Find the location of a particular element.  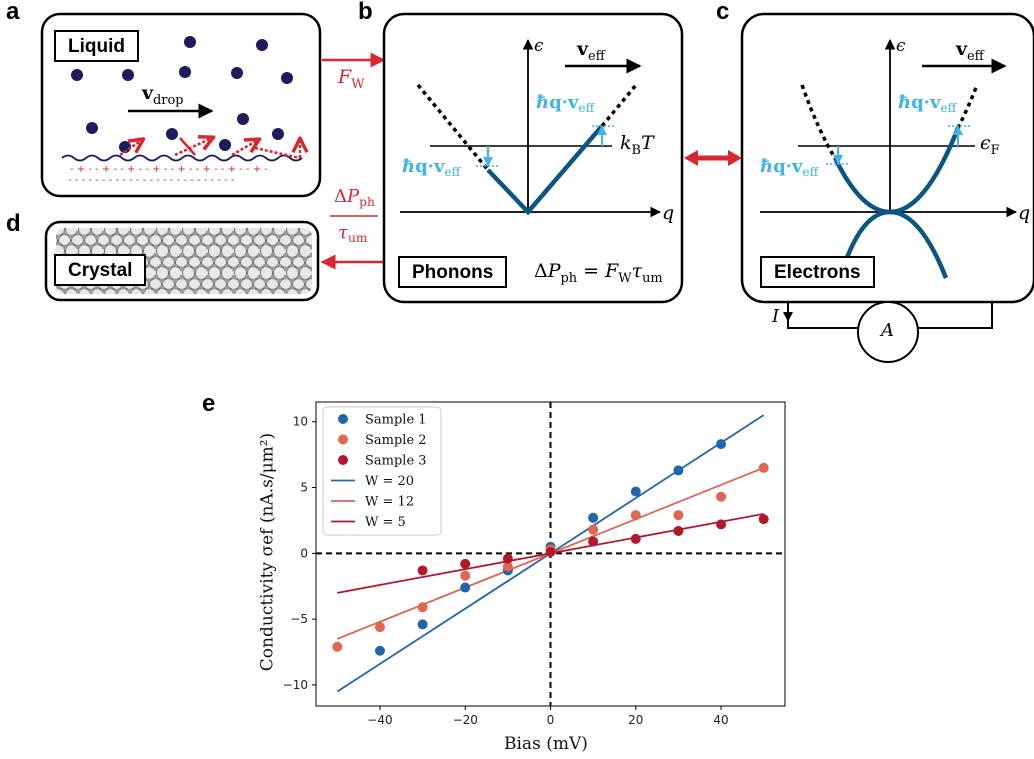

legend-entry: Sample 2 is located at coordinates (396, 440).